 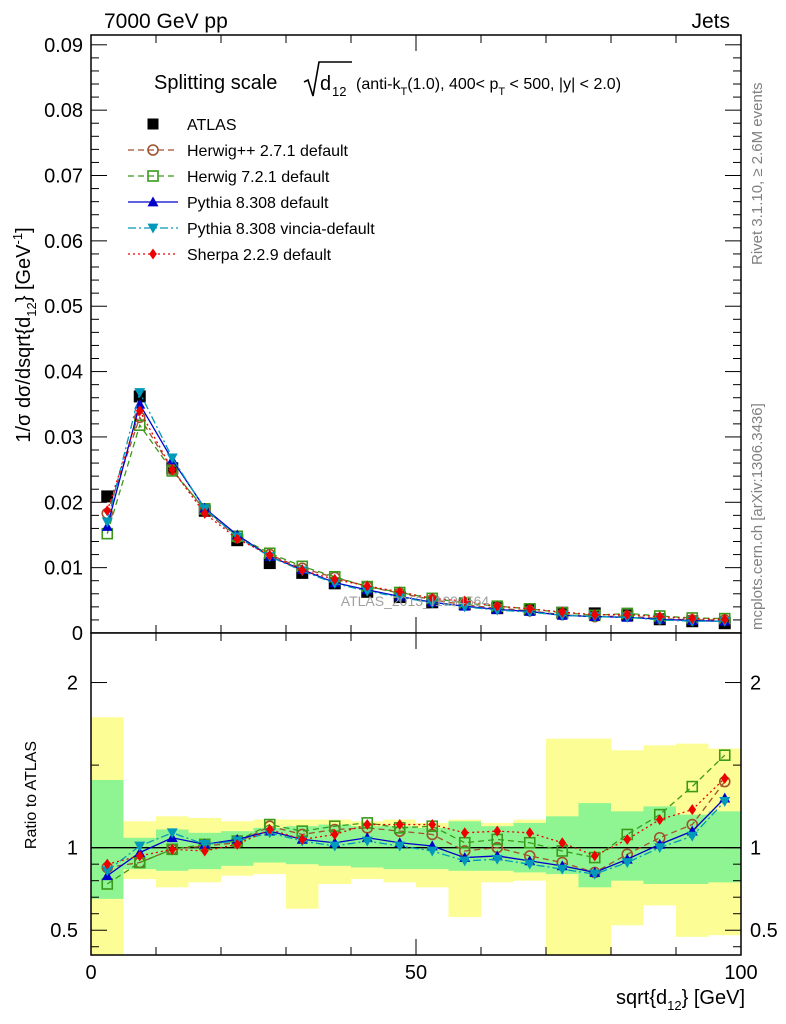 What do you see at coordinates (63, 569) in the screenshot?
I see `y-tick-label: 0.01` at bounding box center [63, 569].